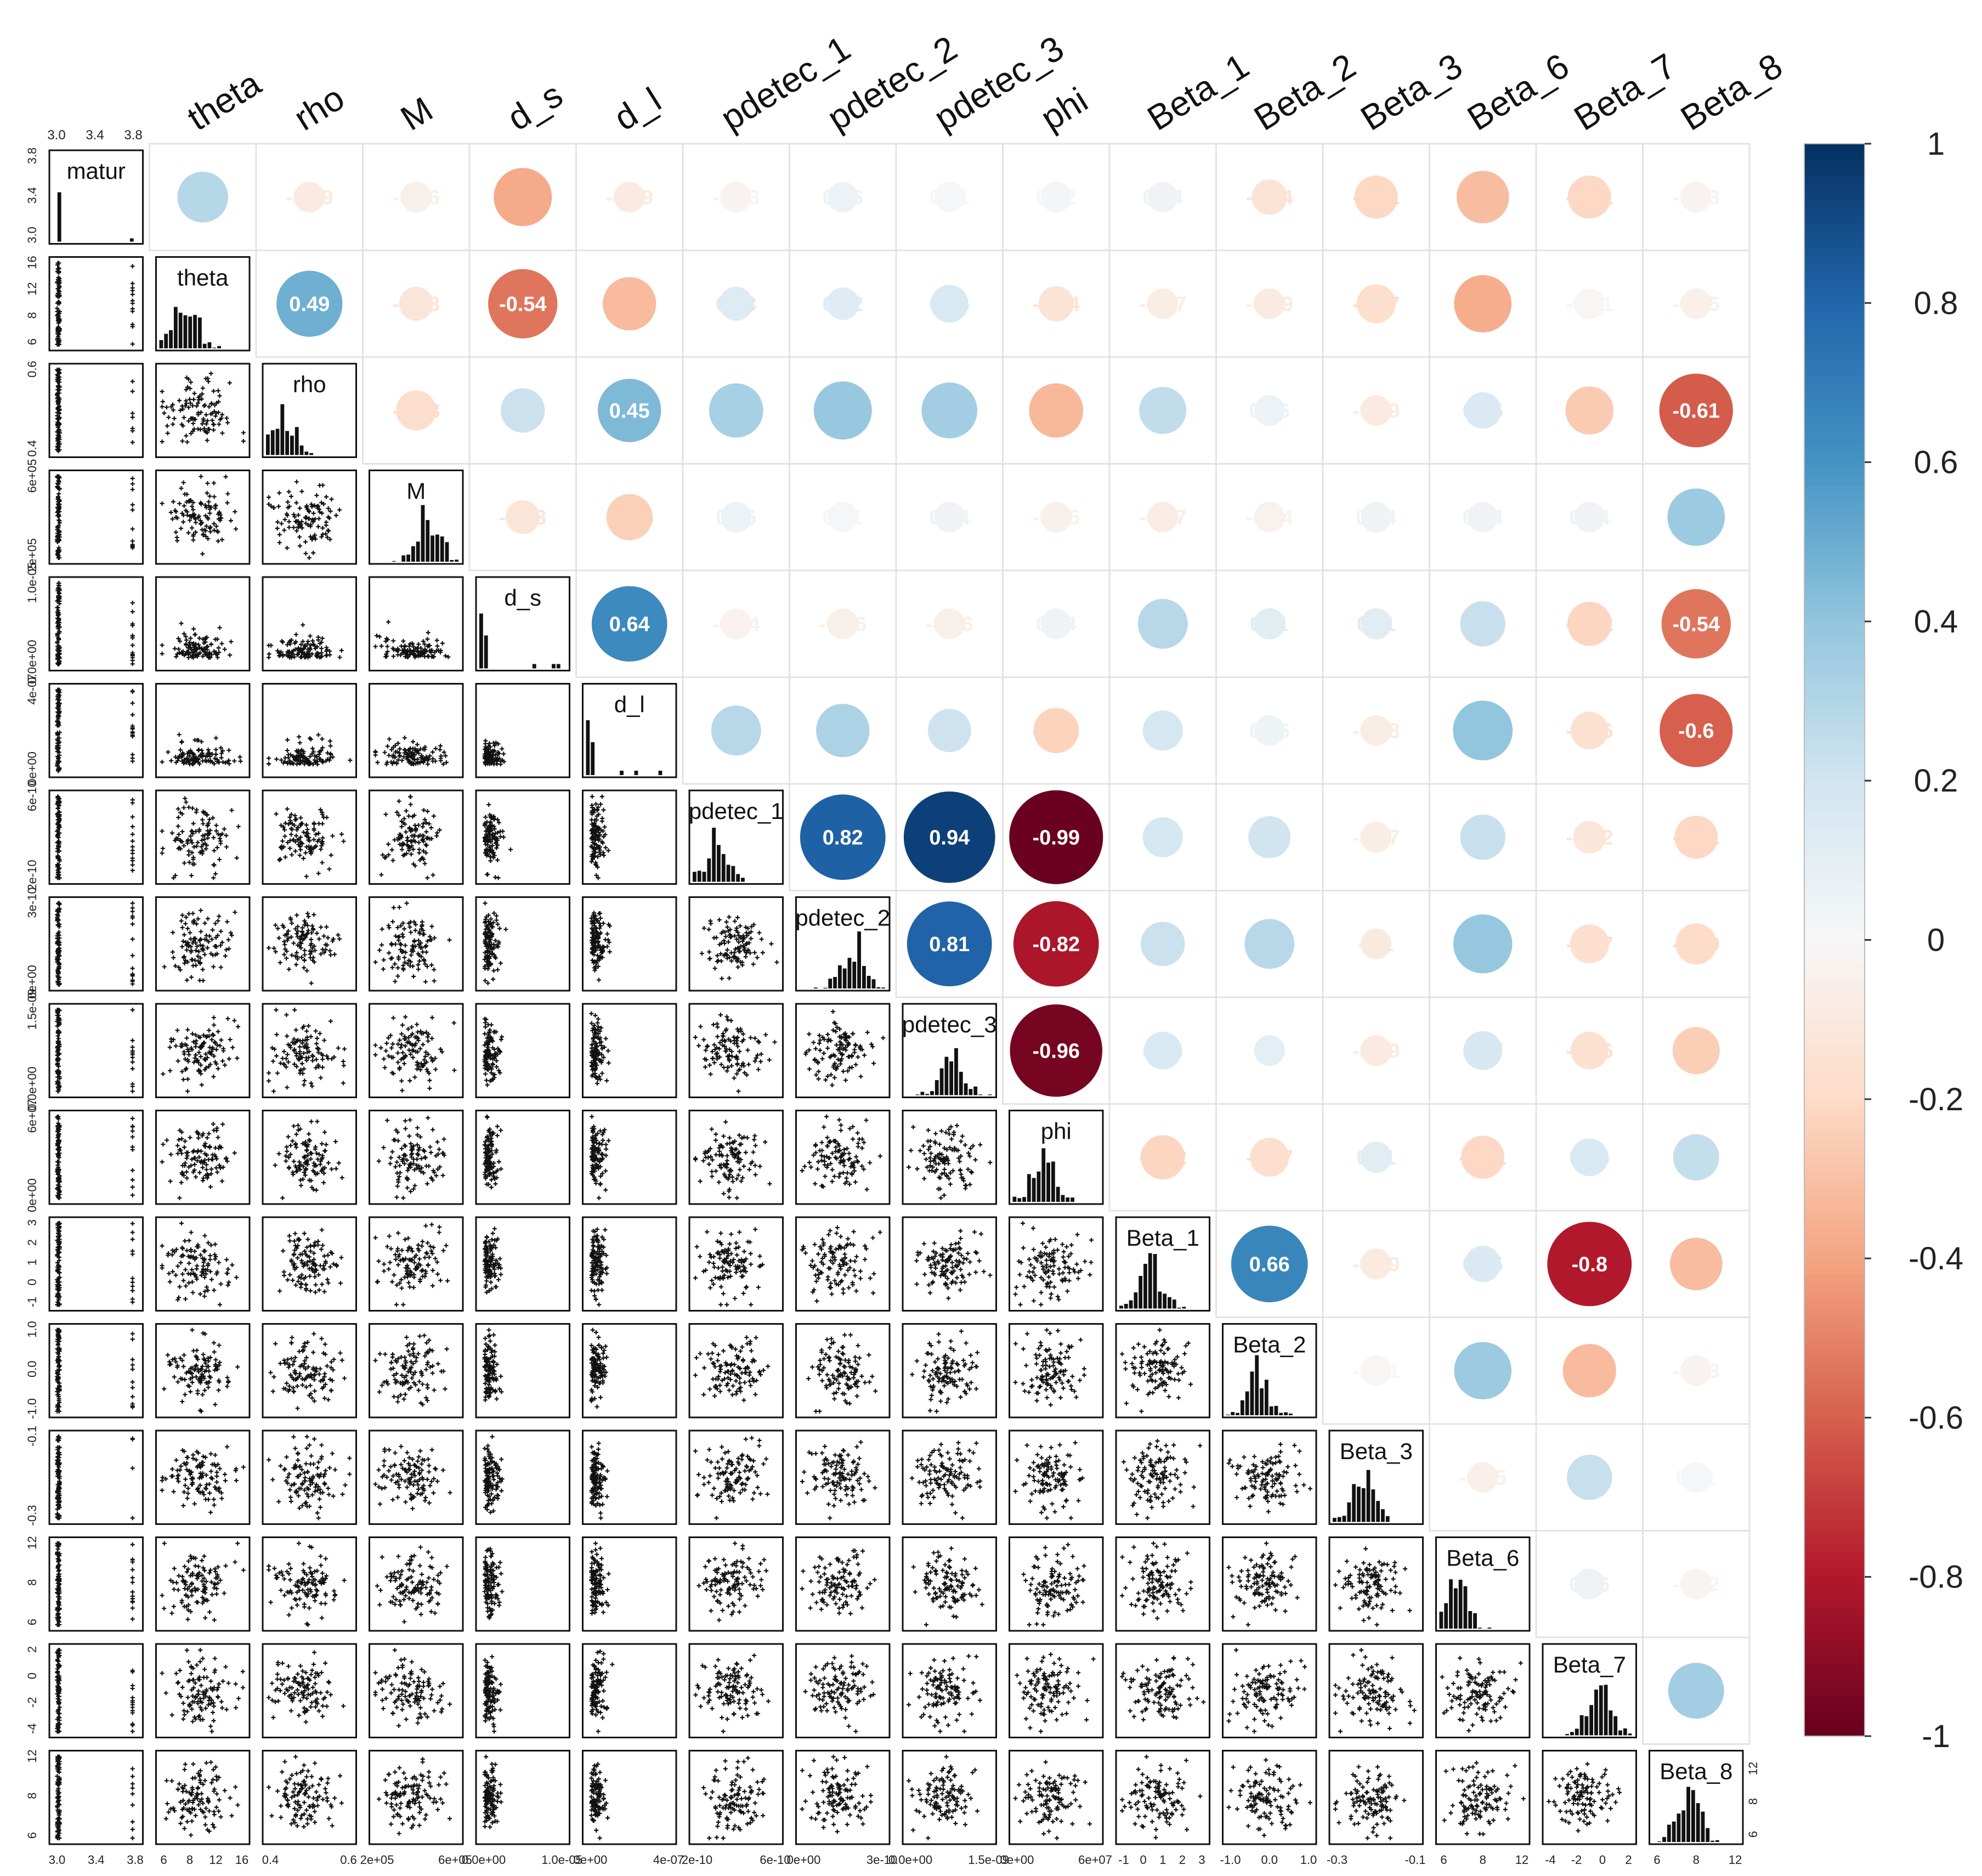 The width and height of the screenshot is (1982, 1876). I want to click on top-tick: 3.8, so click(133, 135).